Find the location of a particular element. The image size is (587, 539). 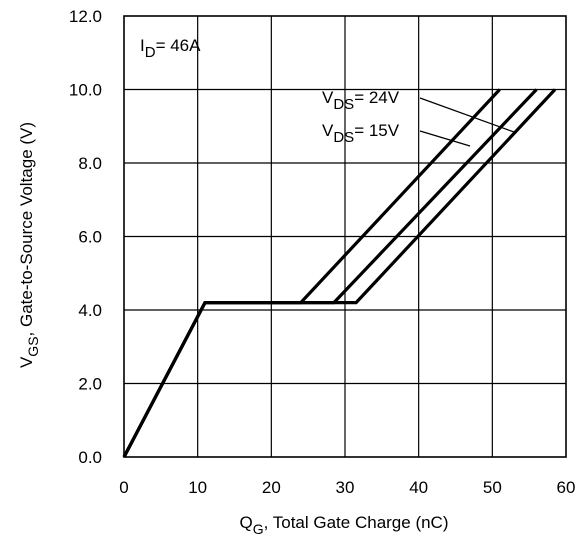

leader-line-vds24 is located at coordinates (467, 115).